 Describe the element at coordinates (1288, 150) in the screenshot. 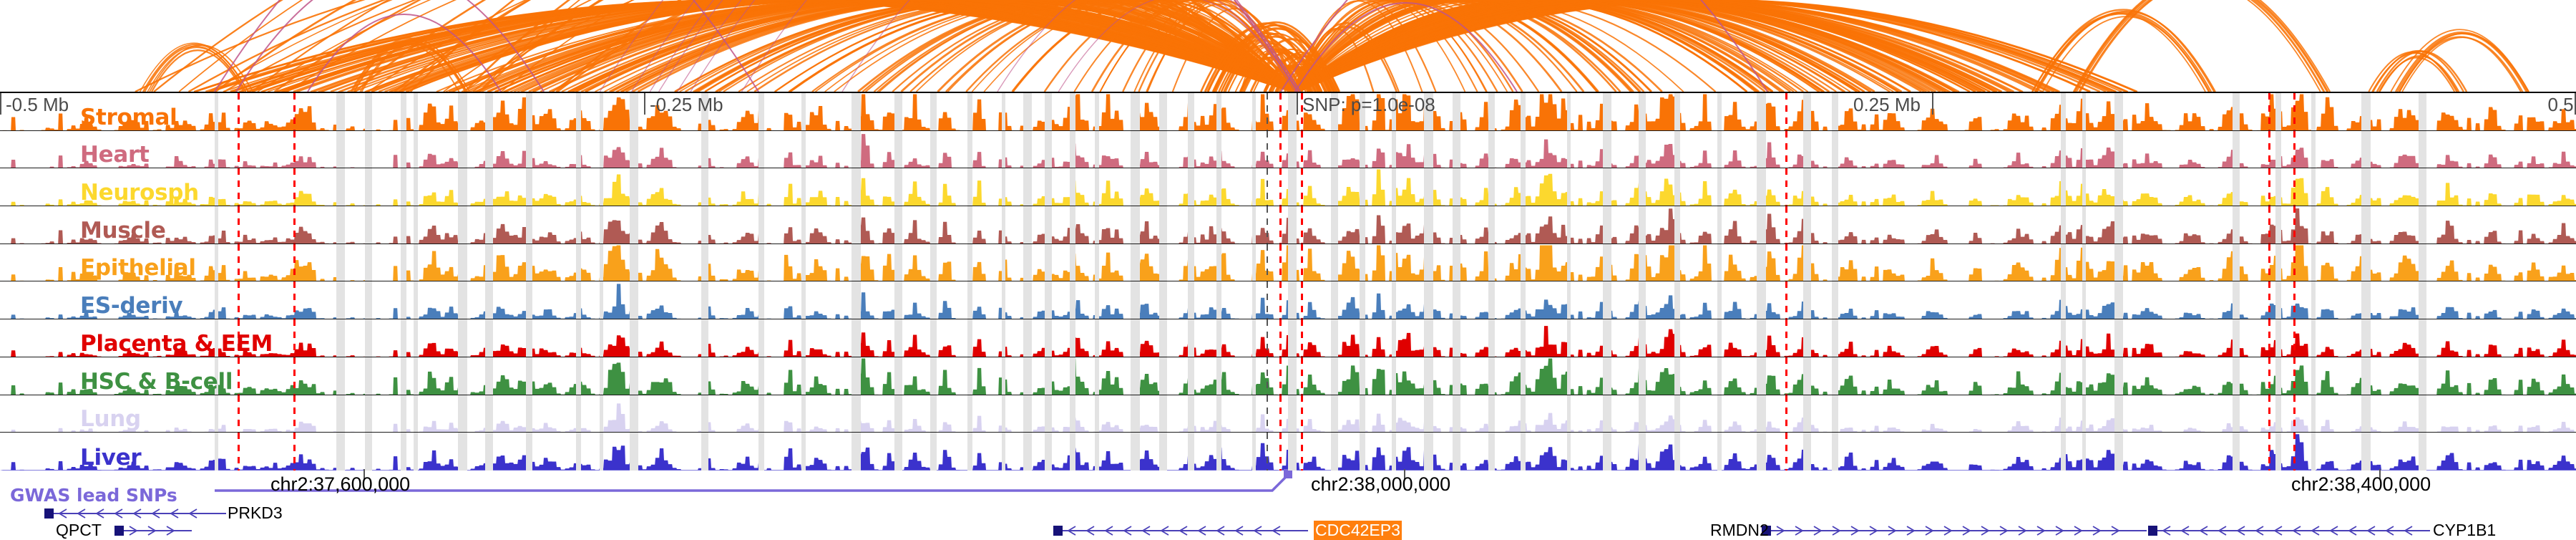

I see `signal-track-heart: Heart` at that location.